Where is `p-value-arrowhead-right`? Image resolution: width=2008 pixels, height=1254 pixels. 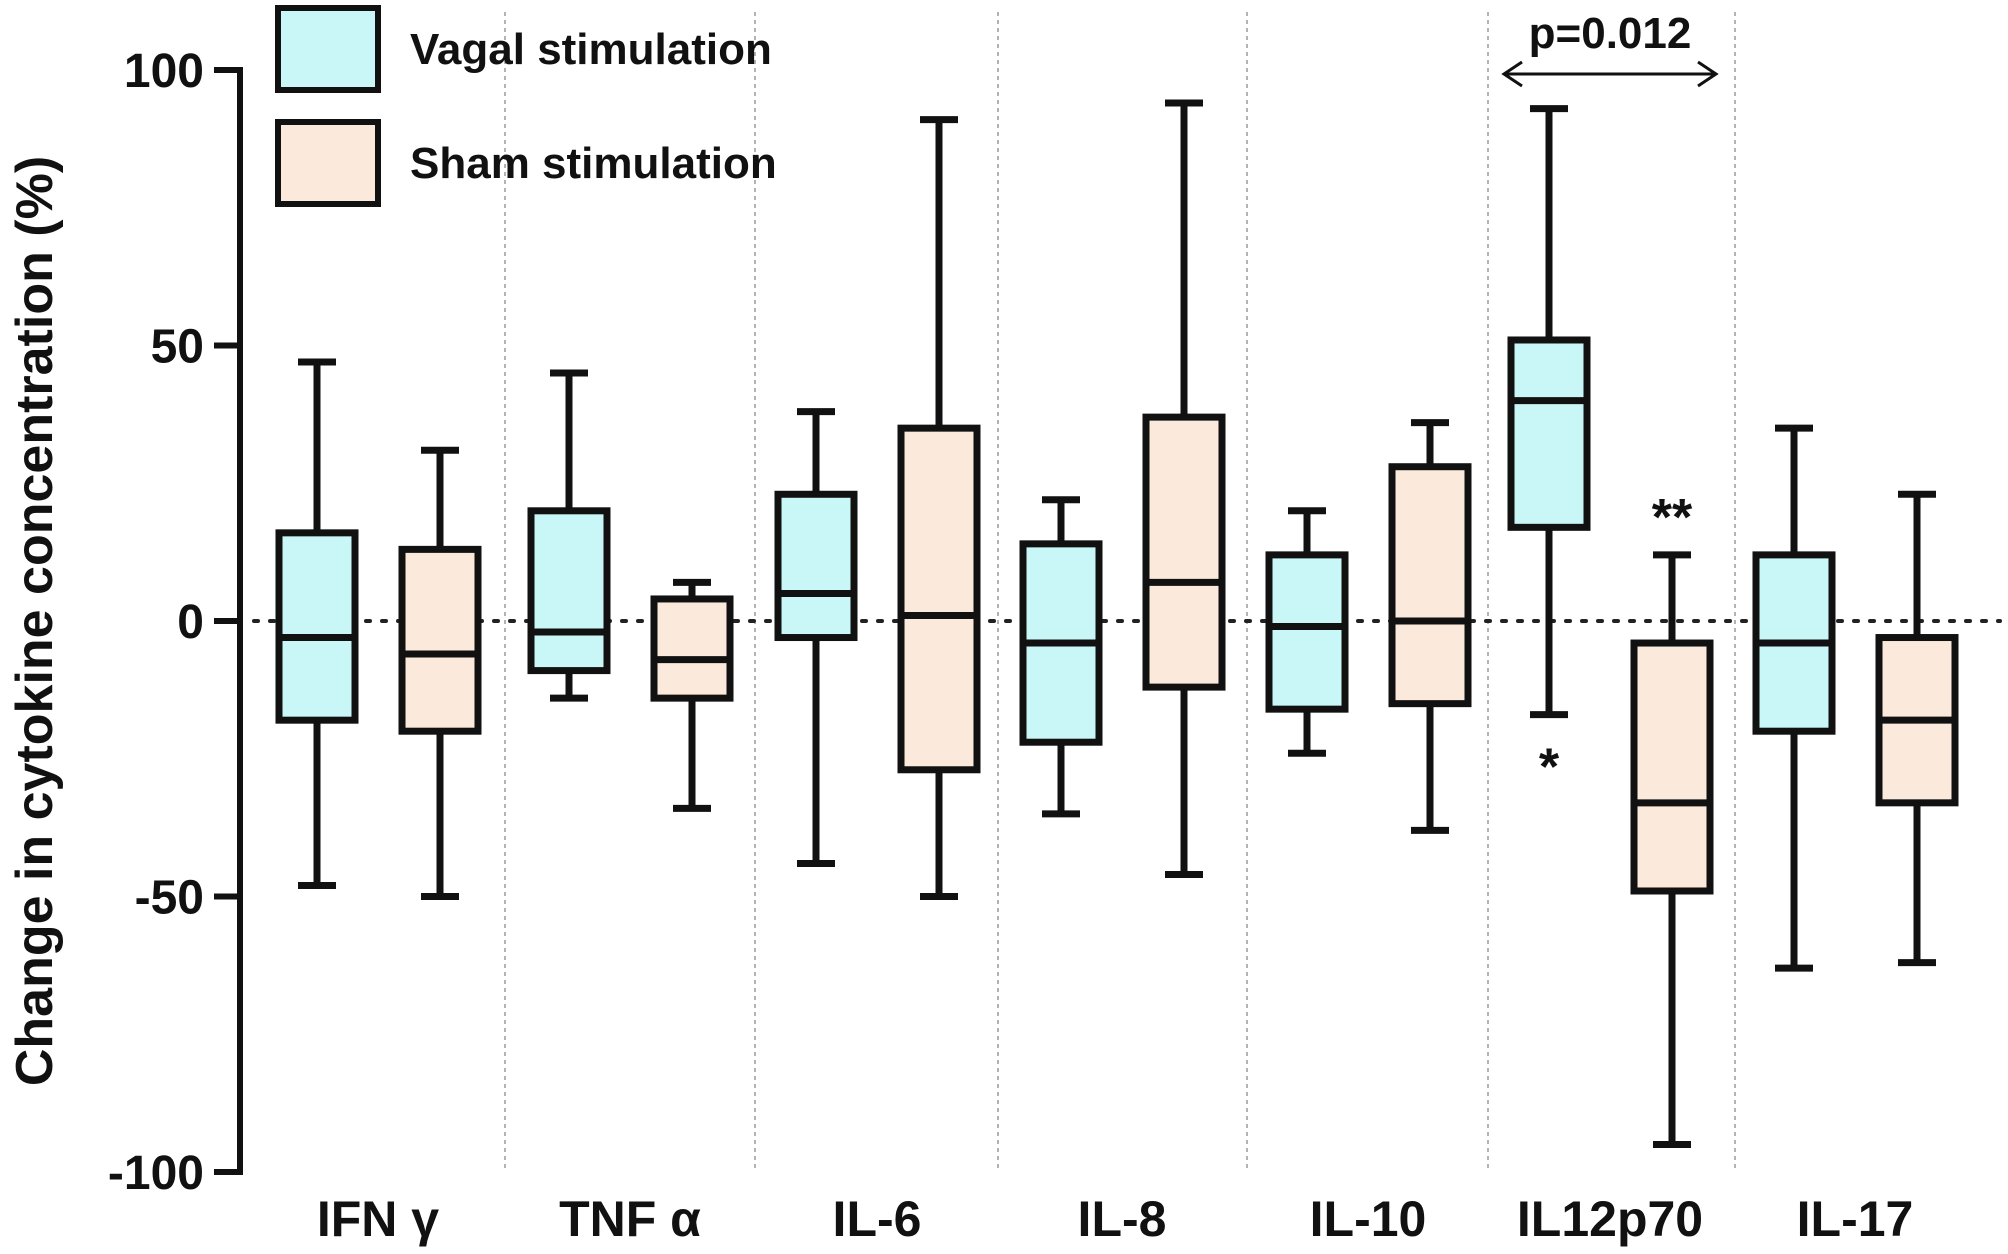 p-value-arrowhead-right is located at coordinates (1708, 74).